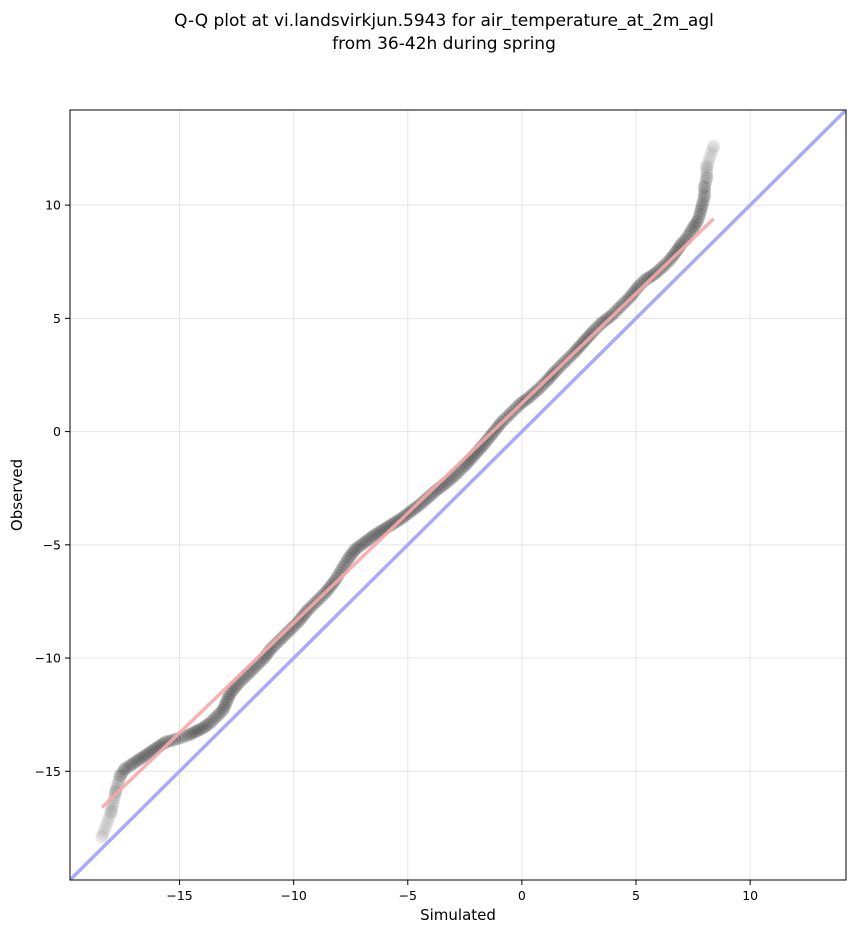 The width and height of the screenshot is (854, 934). What do you see at coordinates (52, 544) in the screenshot?
I see `y-tick-label: −5` at bounding box center [52, 544].